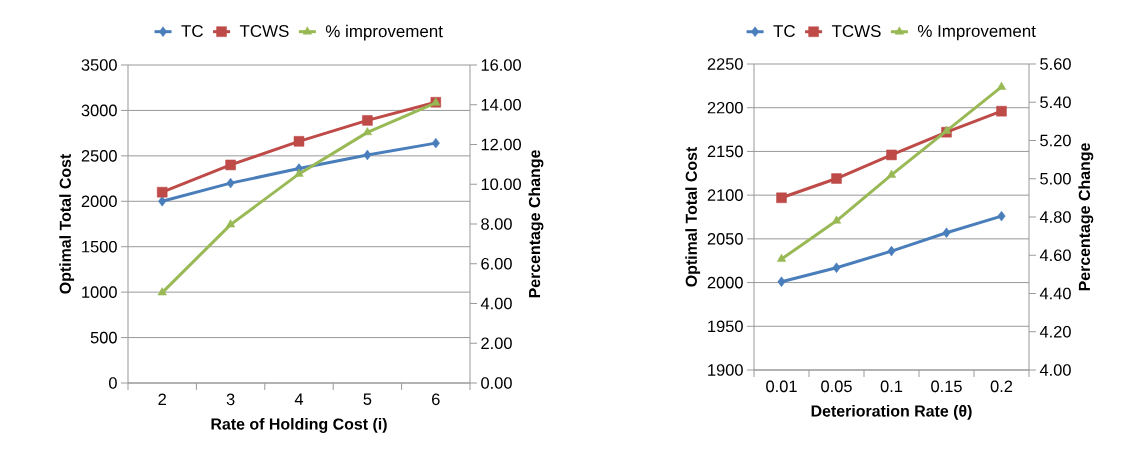 This screenshot has width=1142, height=465. I want to click on y-tick-label: 2250, so click(725, 64).